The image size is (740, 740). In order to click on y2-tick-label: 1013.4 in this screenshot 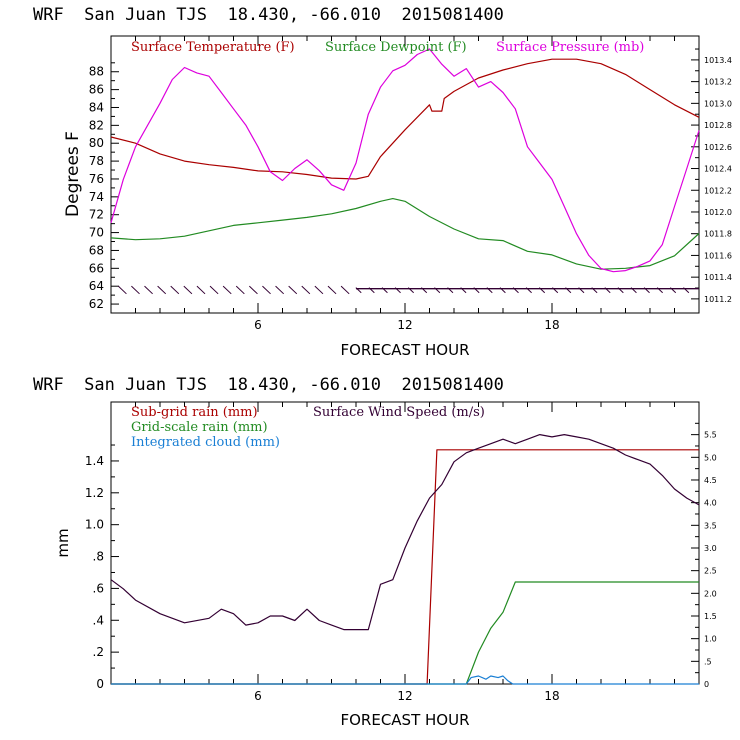, I will do `click(718, 60)`.